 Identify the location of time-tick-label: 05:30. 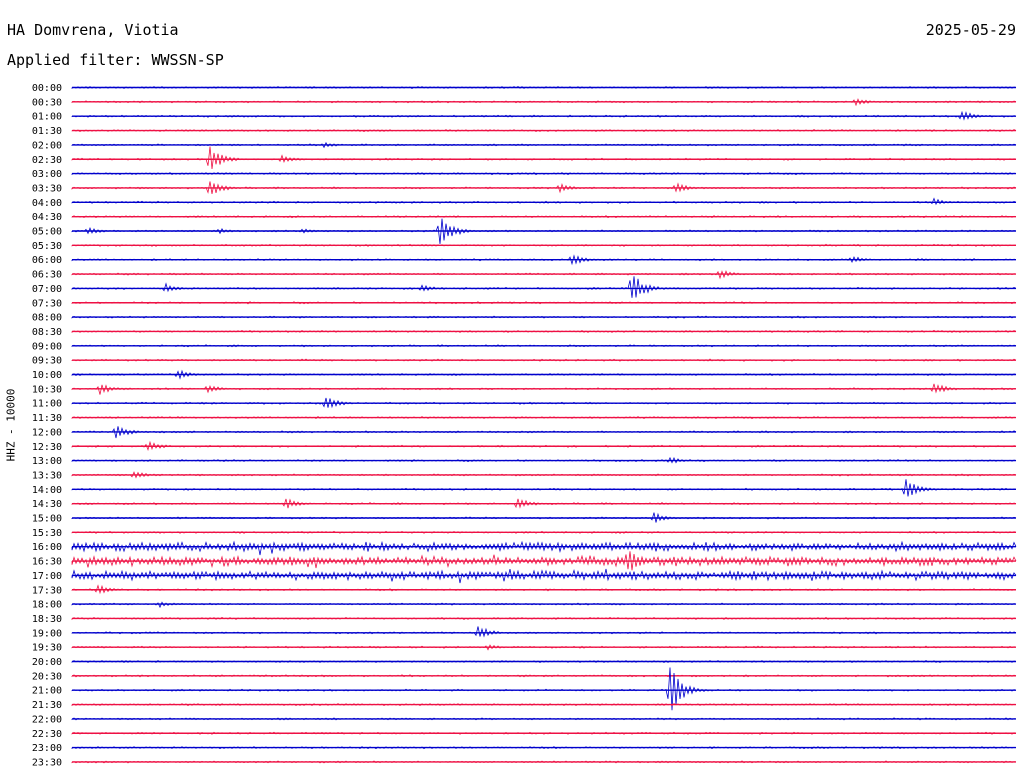
(47, 246).